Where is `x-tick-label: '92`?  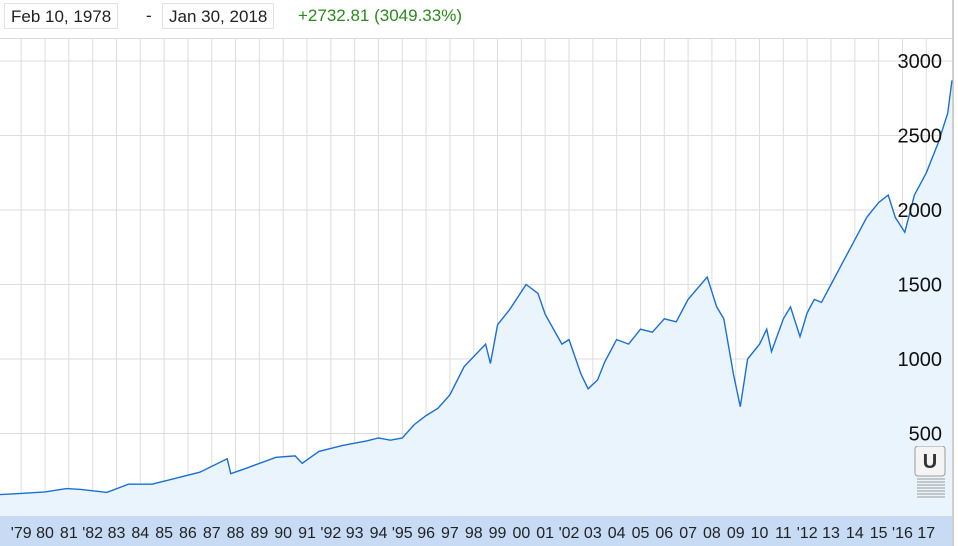 x-tick-label: '92 is located at coordinates (330, 533).